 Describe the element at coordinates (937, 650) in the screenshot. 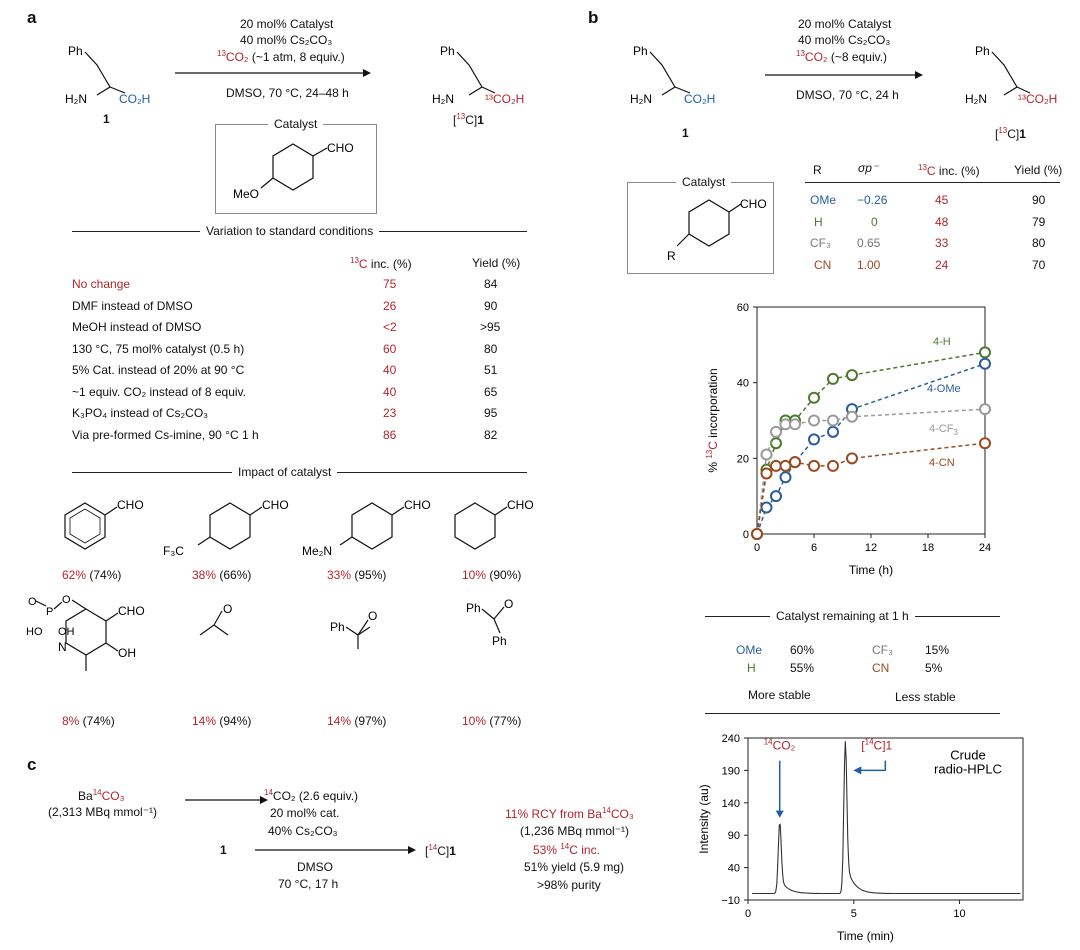

I see `remaining-value: 15%` at that location.